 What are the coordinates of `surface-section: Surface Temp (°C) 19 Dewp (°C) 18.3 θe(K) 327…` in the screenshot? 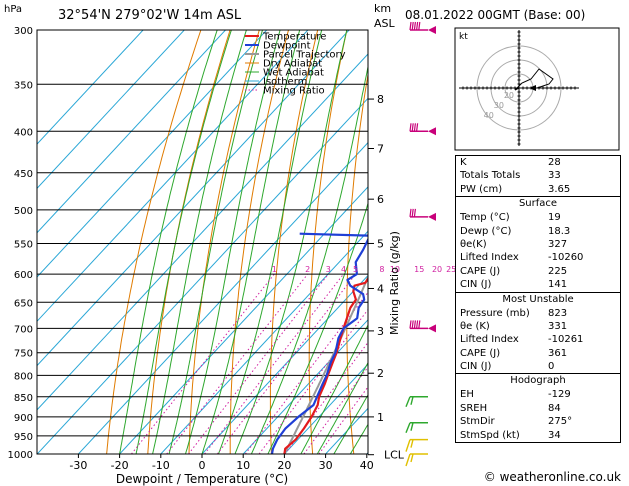 It's located at (538, 243).